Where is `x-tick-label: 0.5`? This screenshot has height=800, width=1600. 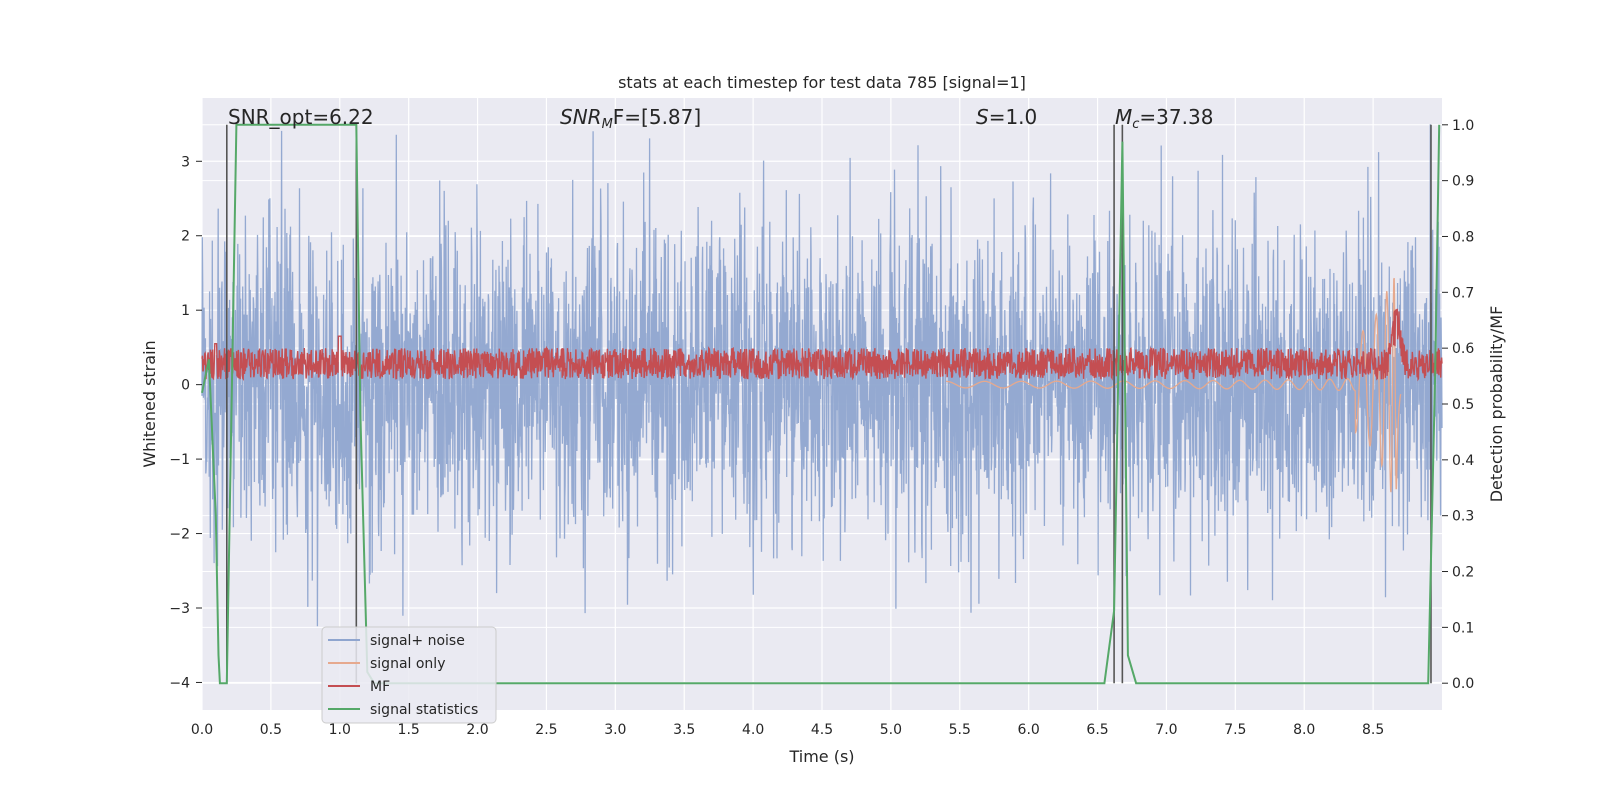
x-tick-label: 0.5 is located at coordinates (271, 730).